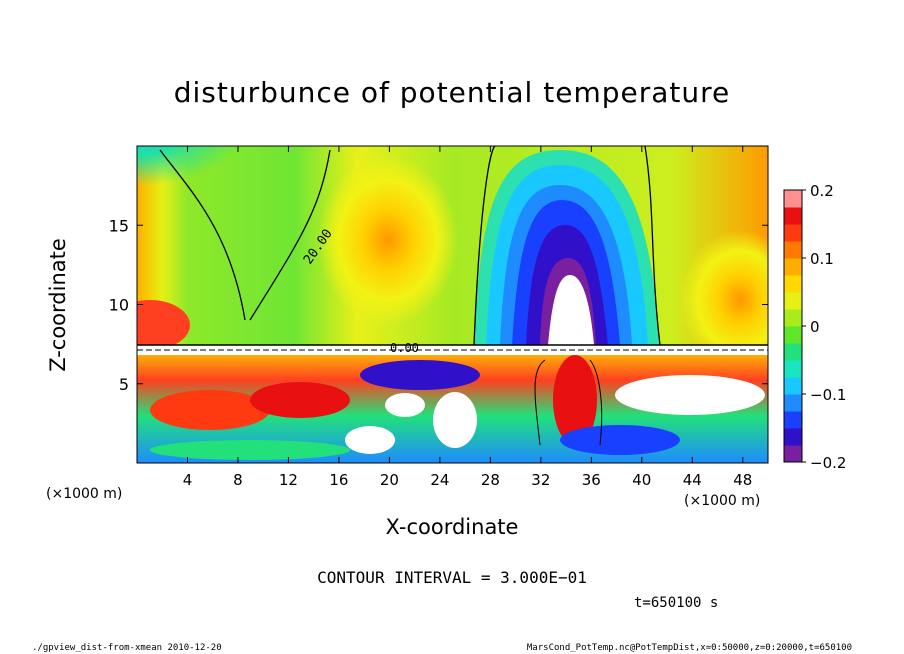 Image resolution: width=904 pixels, height=654 pixels. What do you see at coordinates (188, 480) in the screenshot?
I see `x-tick-label: 4` at bounding box center [188, 480].